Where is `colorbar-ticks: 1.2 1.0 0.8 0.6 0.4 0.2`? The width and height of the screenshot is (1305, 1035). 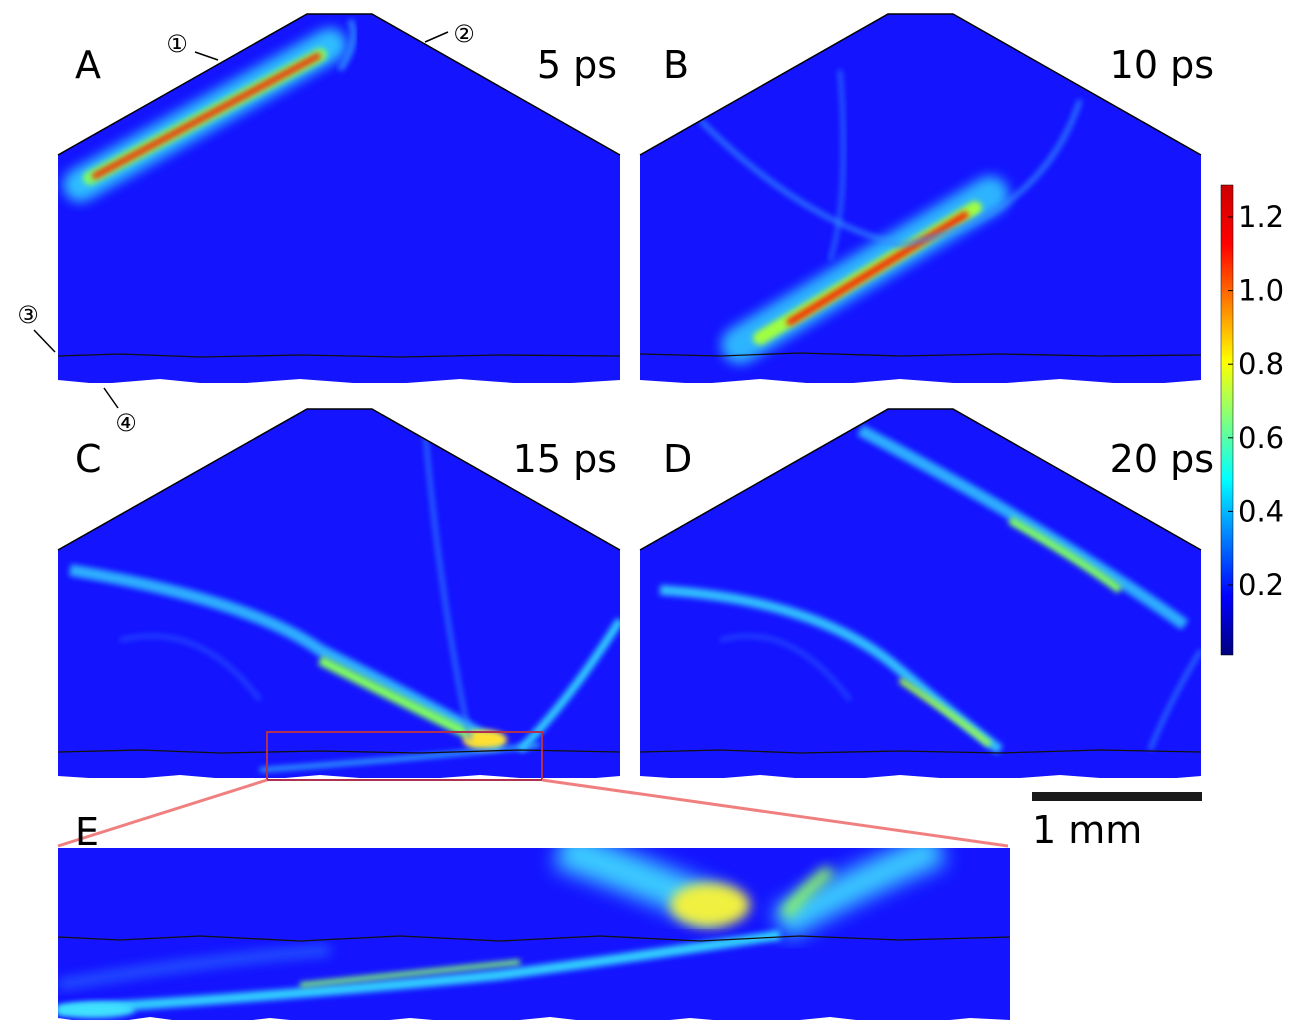 colorbar-ticks: 1.2 1.0 0.8 0.6 0.4 0.2 is located at coordinates (1256, 401).